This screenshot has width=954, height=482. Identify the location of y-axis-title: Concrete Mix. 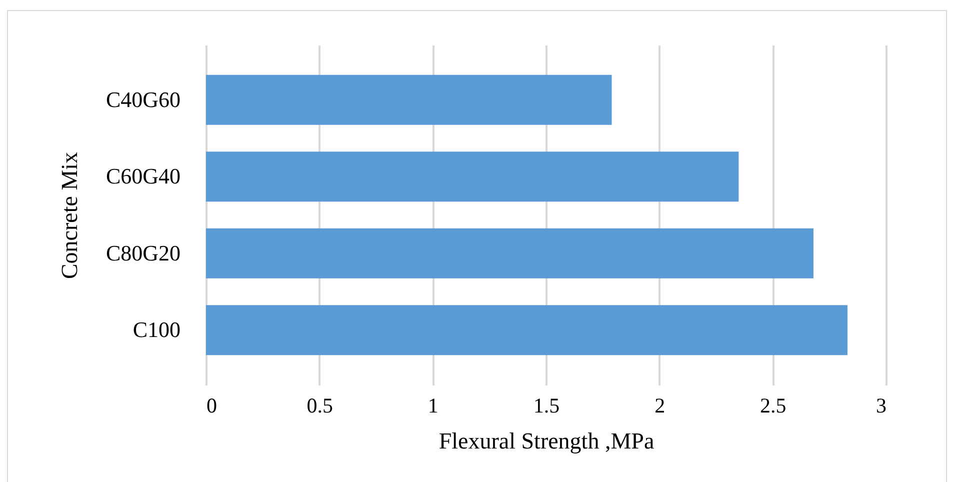
(69, 215).